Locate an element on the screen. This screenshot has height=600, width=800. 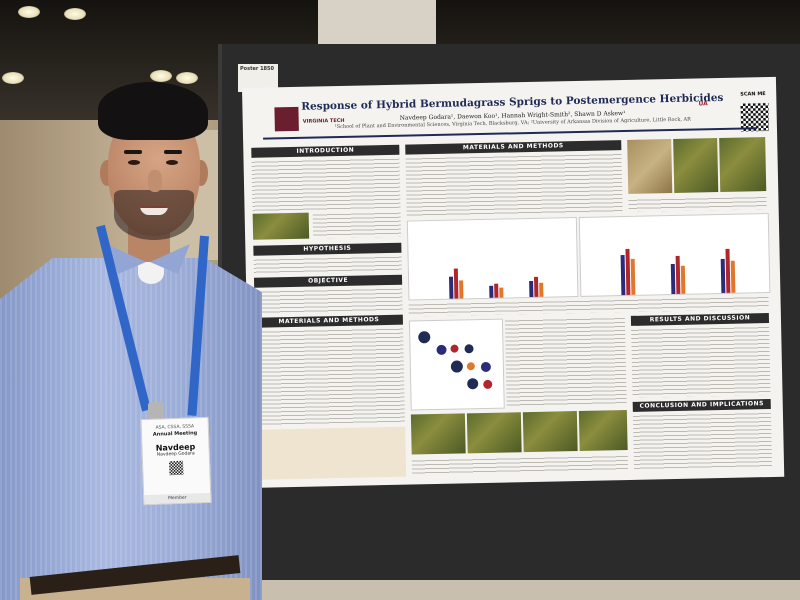
objective-text is located at coordinates (328, 300).